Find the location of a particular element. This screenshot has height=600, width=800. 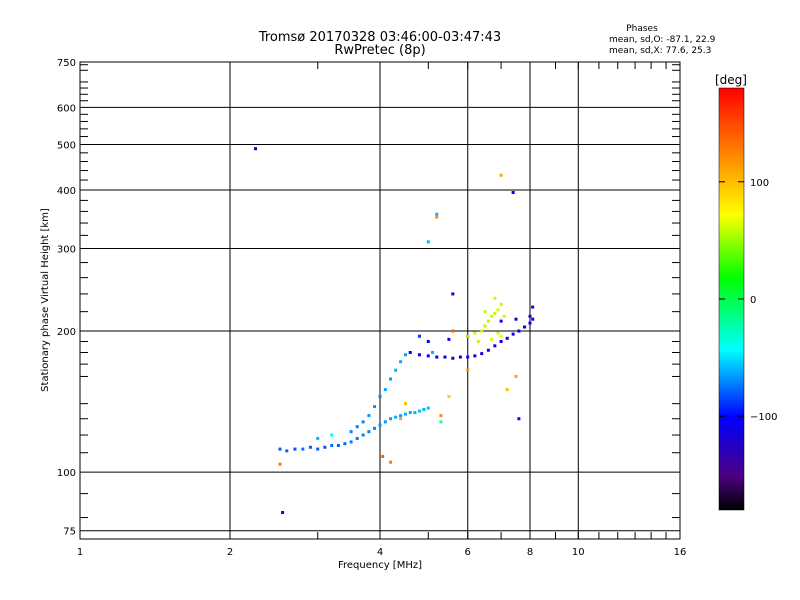

chart-title: Tromsø 20170328 03:46:00-03:47:43 is located at coordinates (379, 37).